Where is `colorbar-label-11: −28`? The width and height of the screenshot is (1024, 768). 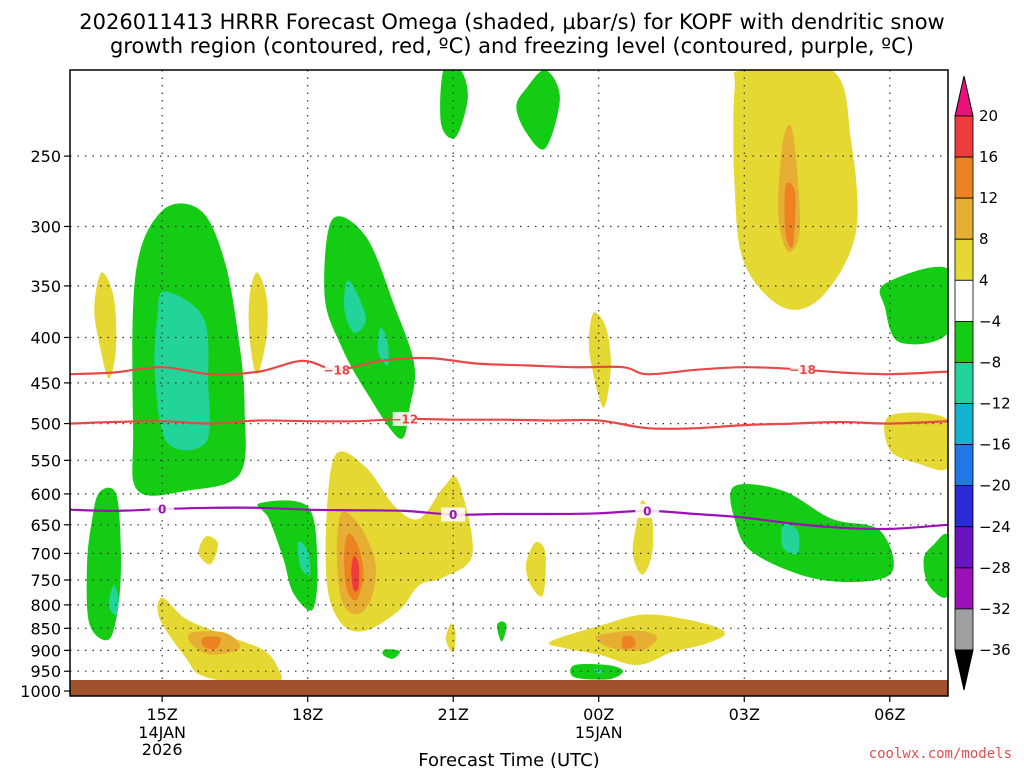 colorbar-label-11: −28 is located at coordinates (995, 568).